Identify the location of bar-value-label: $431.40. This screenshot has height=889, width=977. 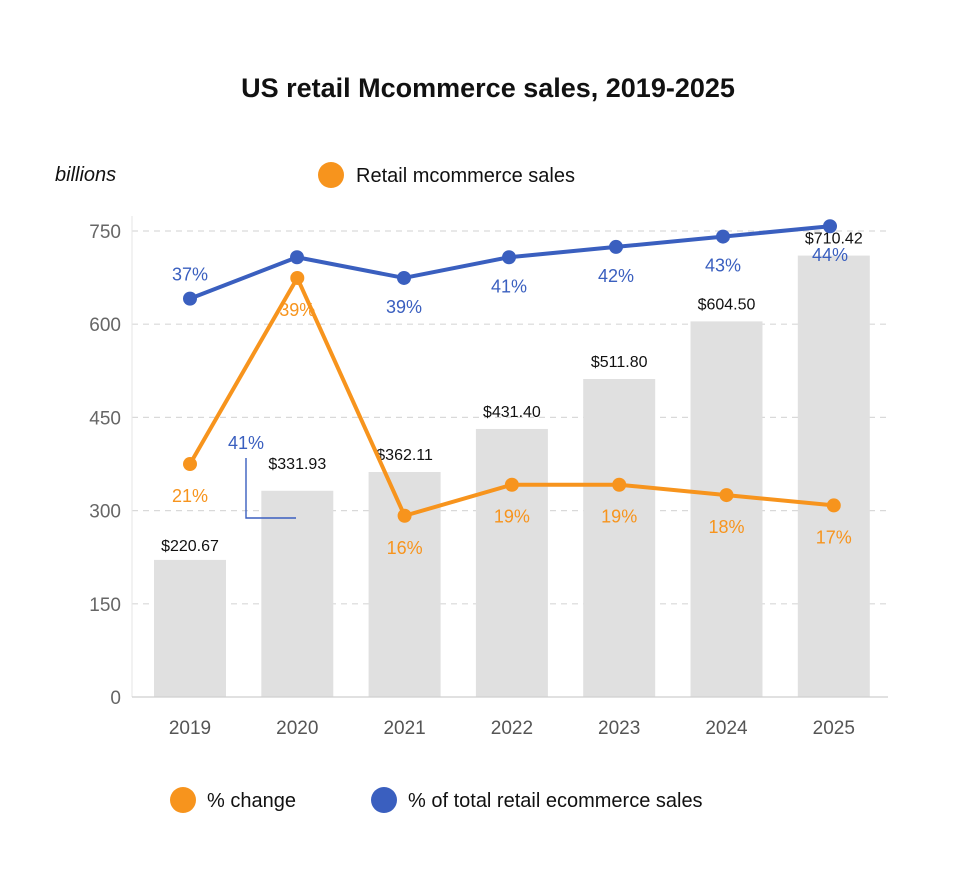
(512, 412).